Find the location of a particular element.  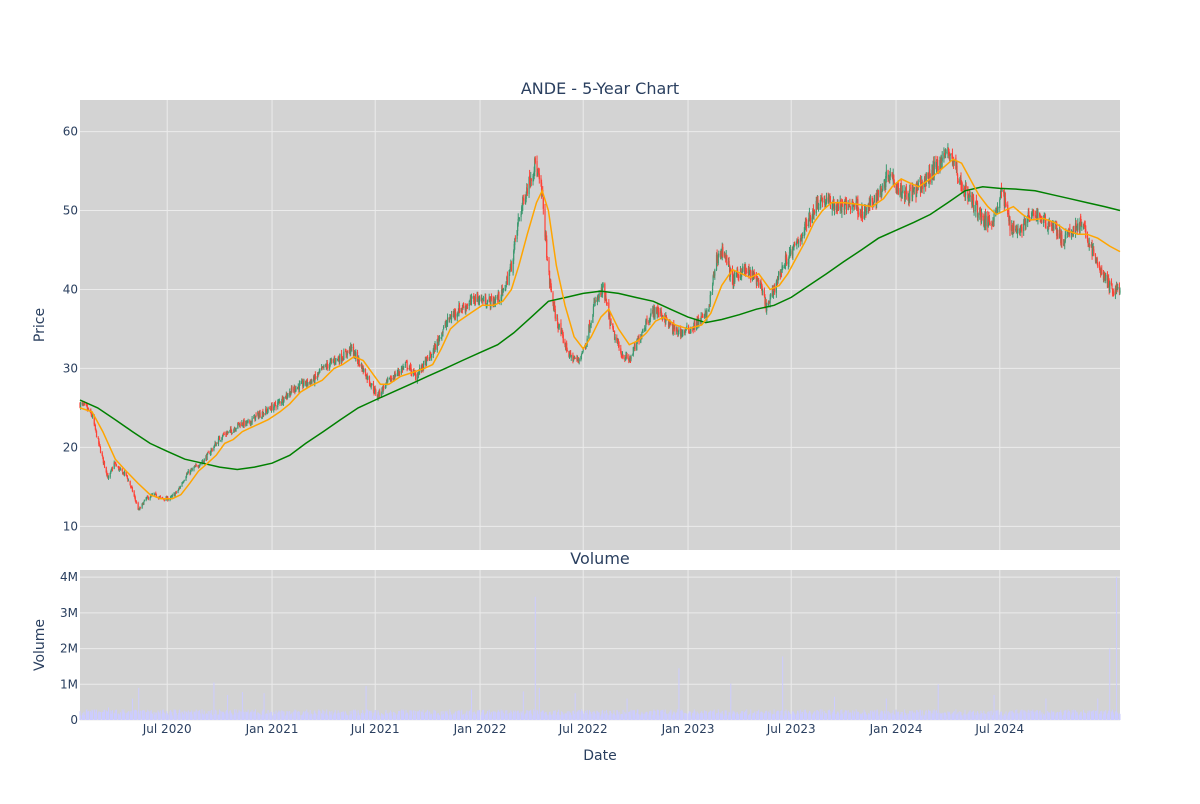

volume-chart-title: Volume is located at coordinates (600, 558).